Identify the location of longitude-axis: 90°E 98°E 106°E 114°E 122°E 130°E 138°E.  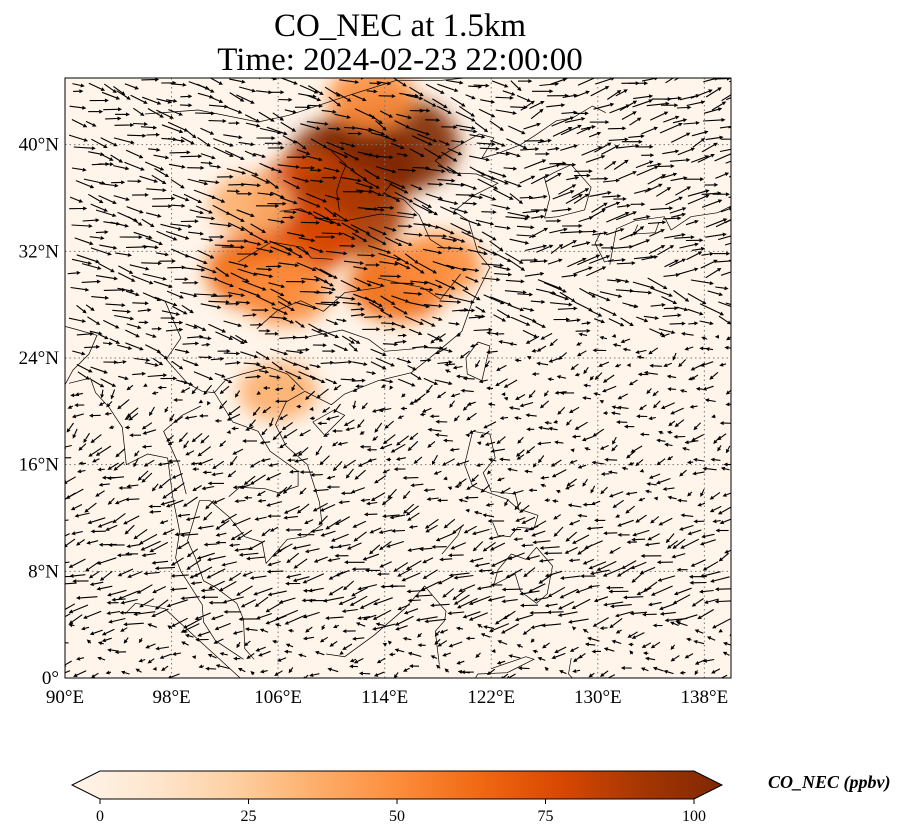
(387, 697).